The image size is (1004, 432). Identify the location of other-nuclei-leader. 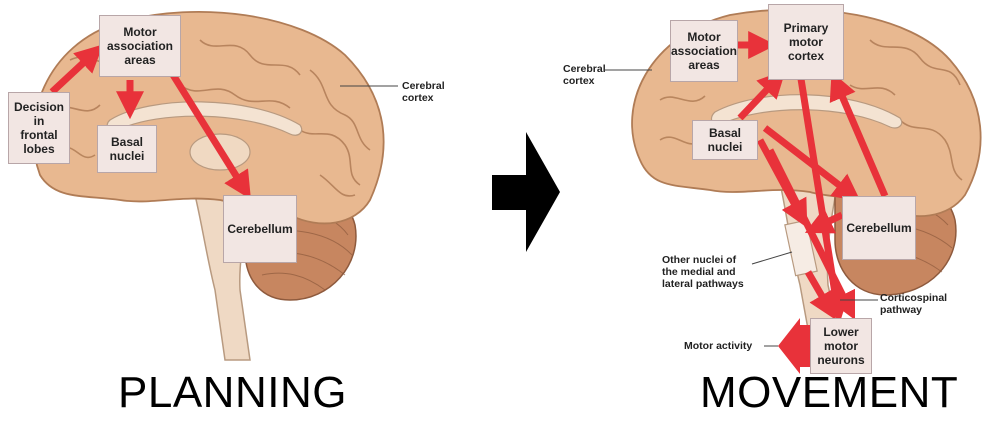
(772, 258).